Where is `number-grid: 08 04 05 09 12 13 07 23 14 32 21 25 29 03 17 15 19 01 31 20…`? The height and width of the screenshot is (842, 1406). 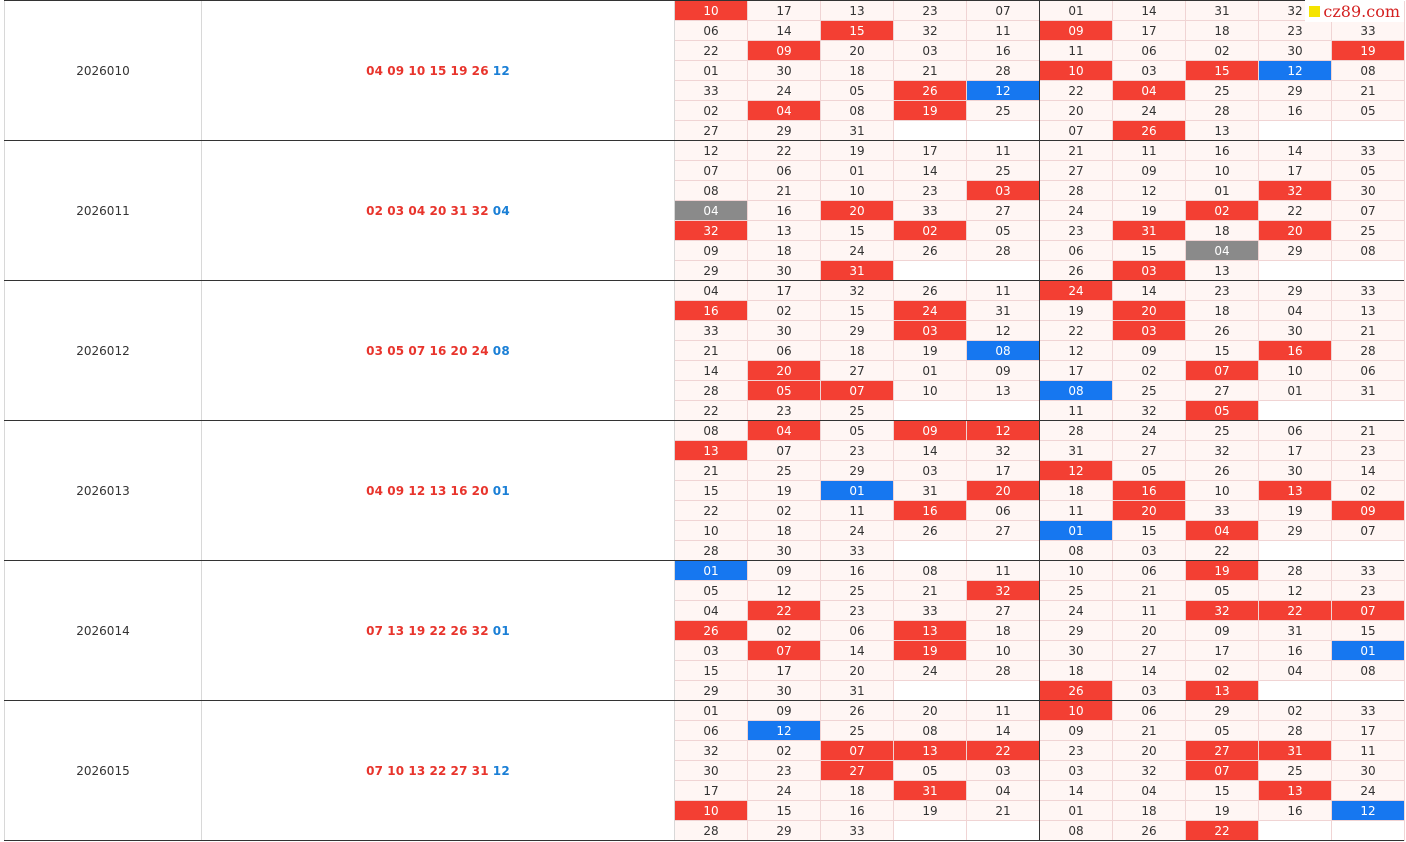
number-grid: 08 04 05 09 12 13 07 23 14 32 21 25 29 03 17 15 19 01 31 20… is located at coordinates (1040, 491).